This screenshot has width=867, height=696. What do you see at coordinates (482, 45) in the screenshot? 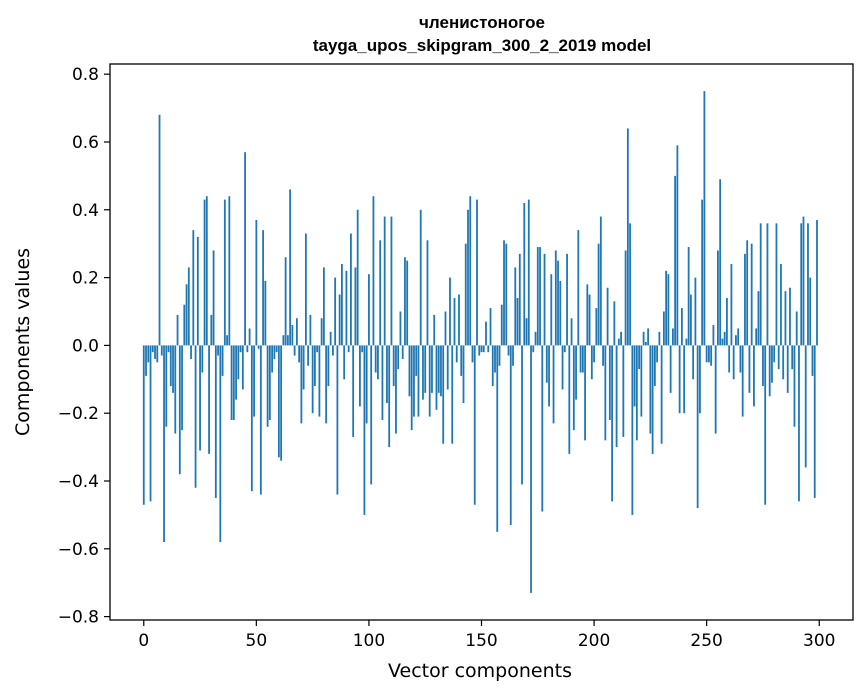
I see `chart-subtitle: tayga_upos_skipgram_300_2_2019 model` at bounding box center [482, 45].